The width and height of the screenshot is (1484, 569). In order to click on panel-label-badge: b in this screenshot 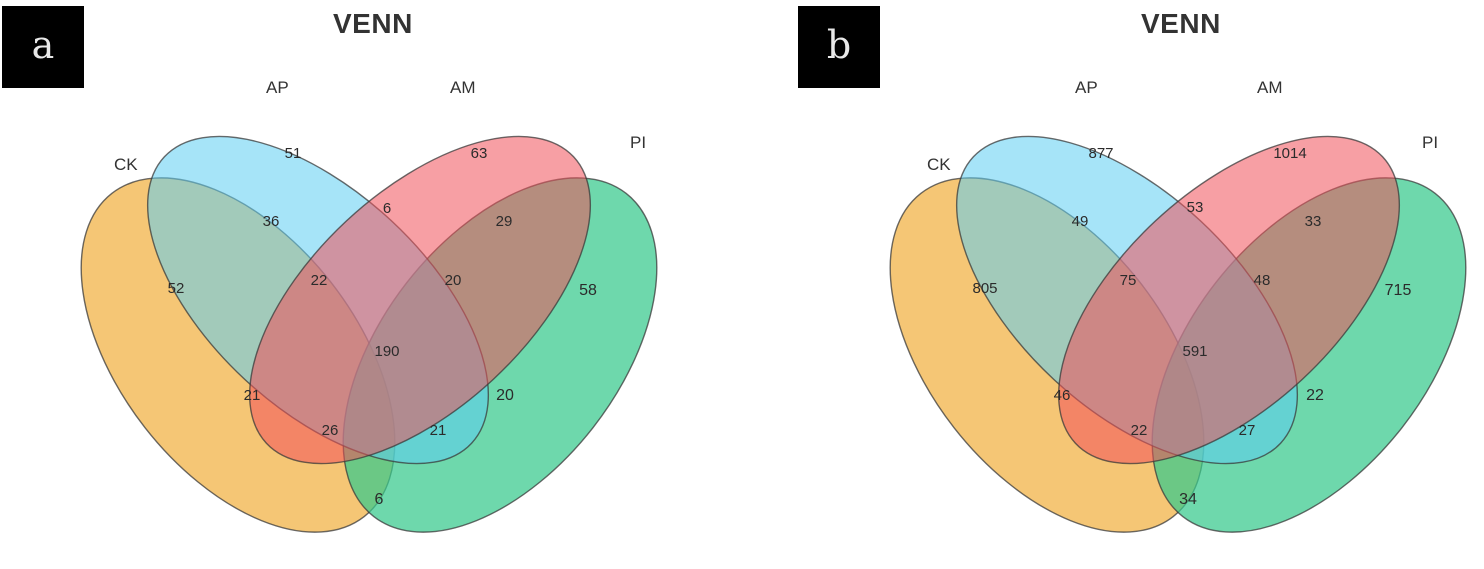, I will do `click(839, 47)`.